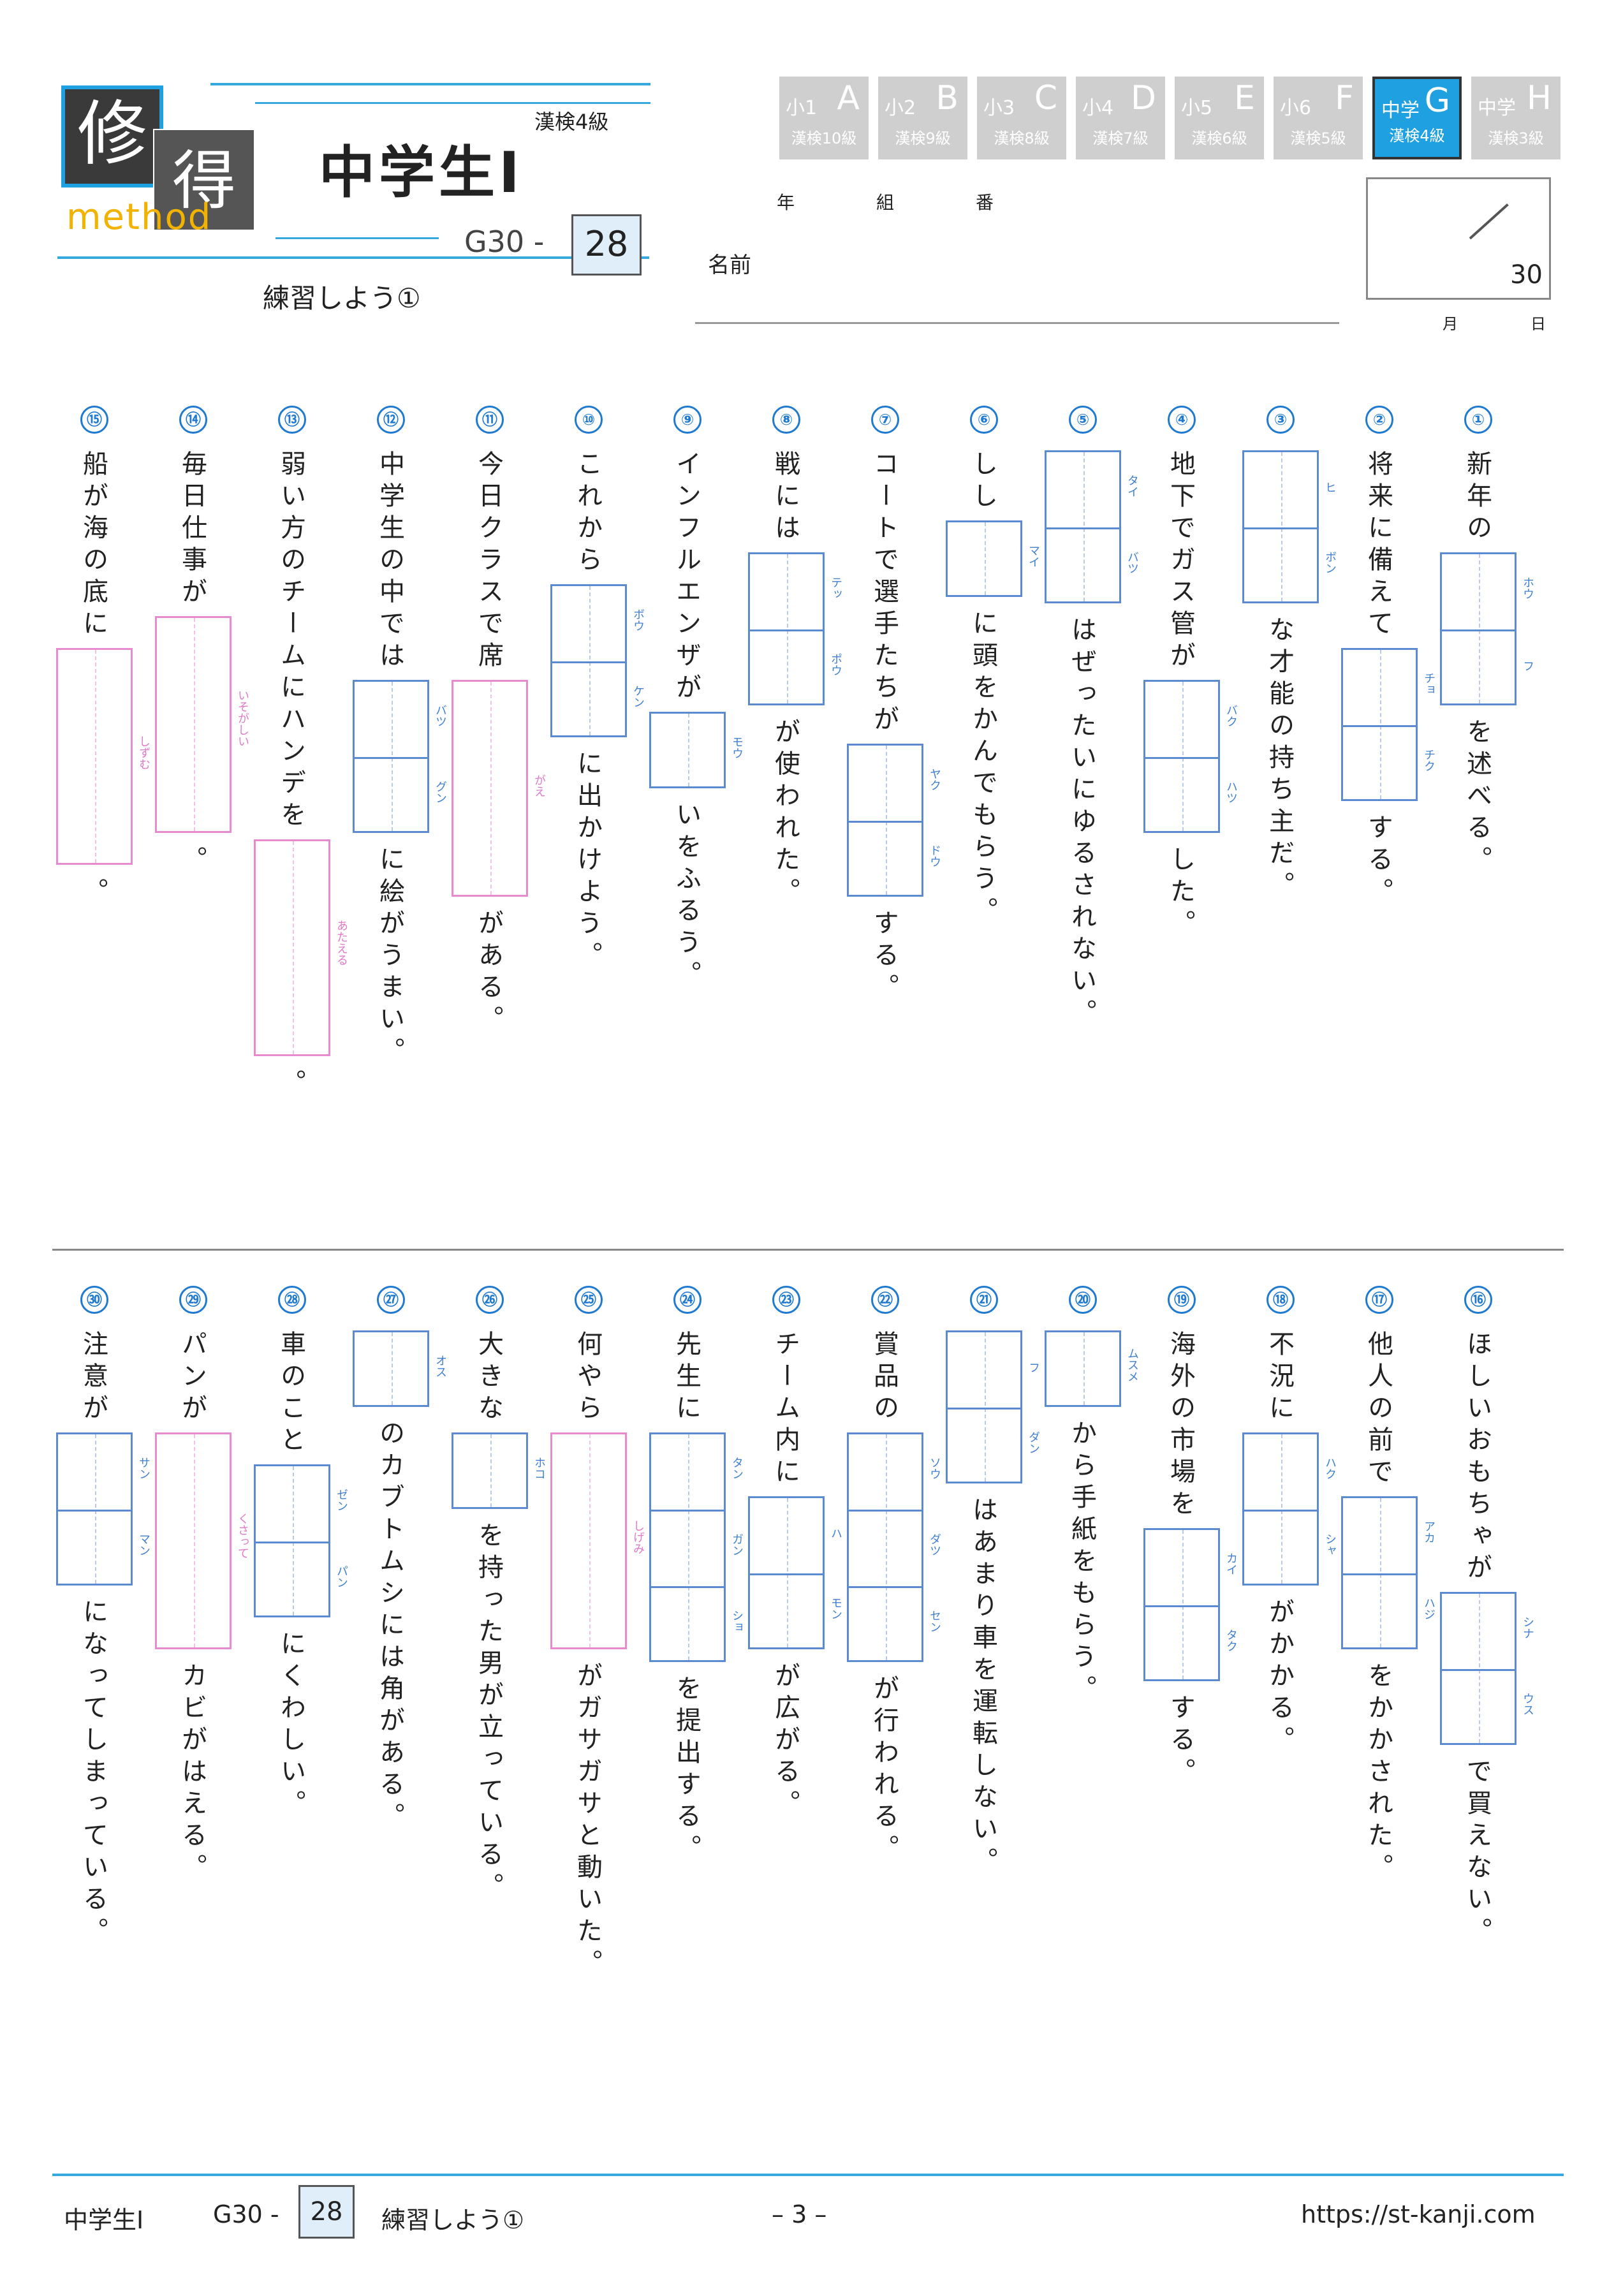 This screenshot has height=2296, width=1623. Describe the element at coordinates (1017, 323) in the screenshot. I see `name-field` at that location.